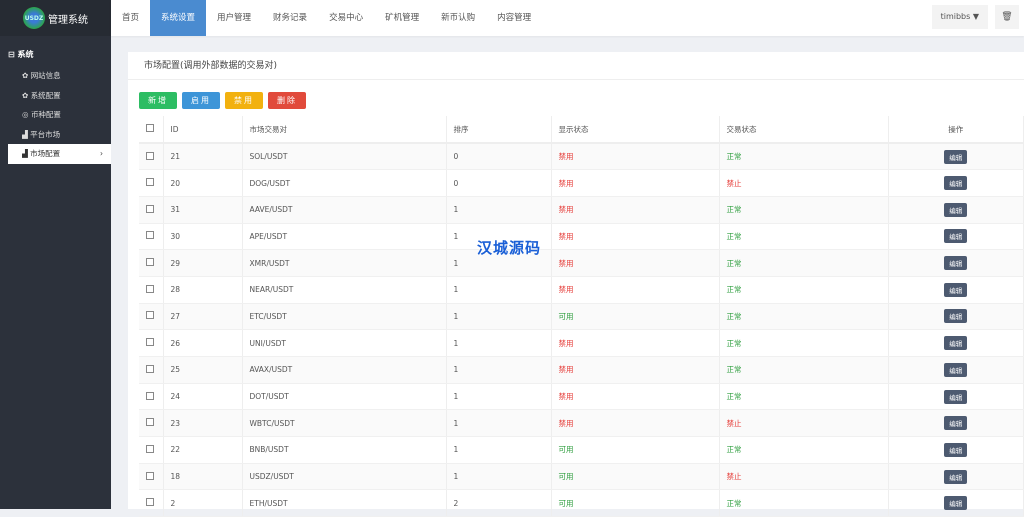 The width and height of the screenshot is (1024, 517). What do you see at coordinates (25, 134) in the screenshot?
I see `bar-chart-icon: ▟` at bounding box center [25, 134].